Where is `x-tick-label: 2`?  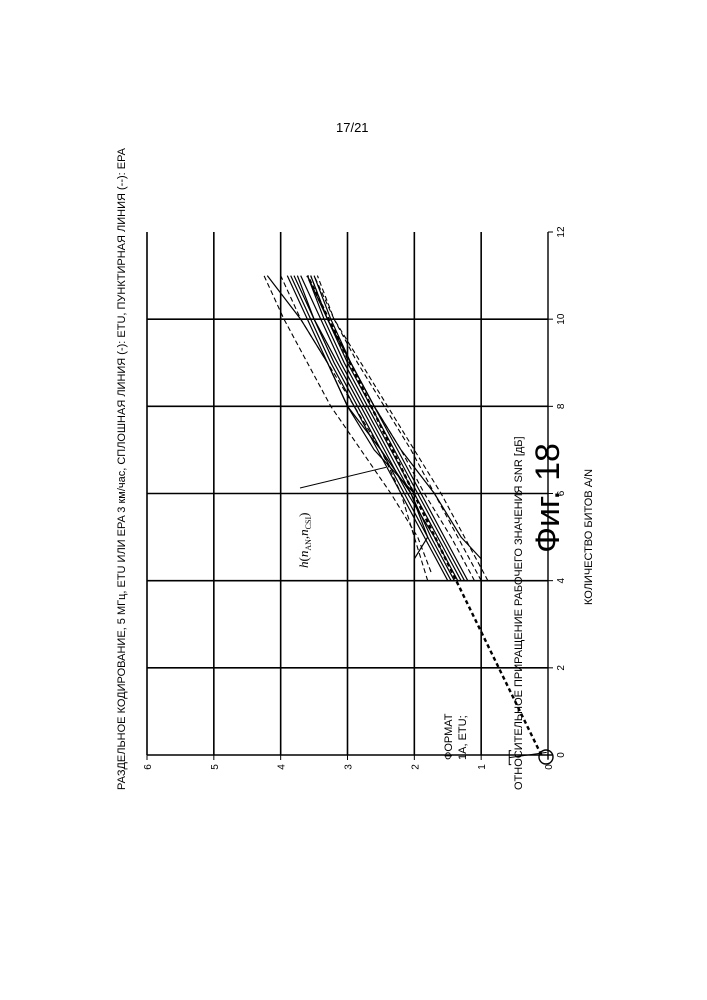 x-tick-label: 2 is located at coordinates (561, 668).